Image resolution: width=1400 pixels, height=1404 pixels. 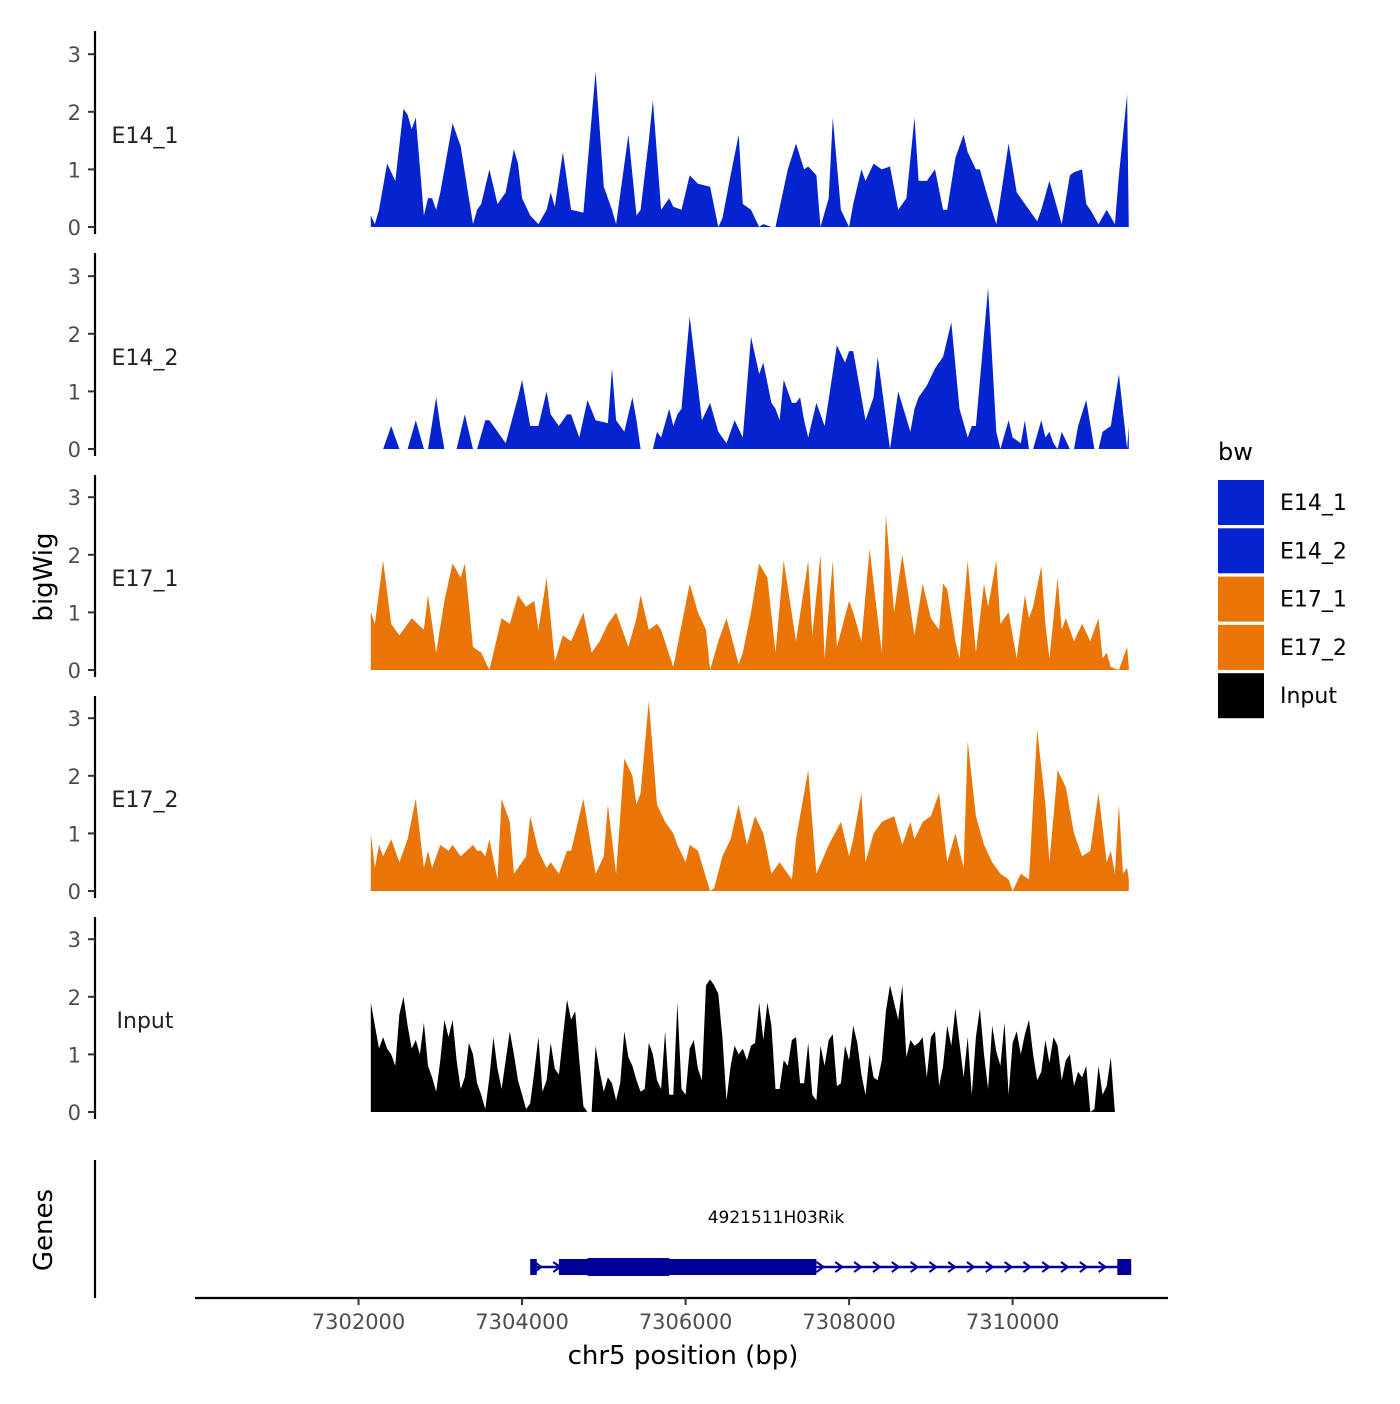 What do you see at coordinates (145, 579) in the screenshot?
I see `track-label: E17_1` at bounding box center [145, 579].